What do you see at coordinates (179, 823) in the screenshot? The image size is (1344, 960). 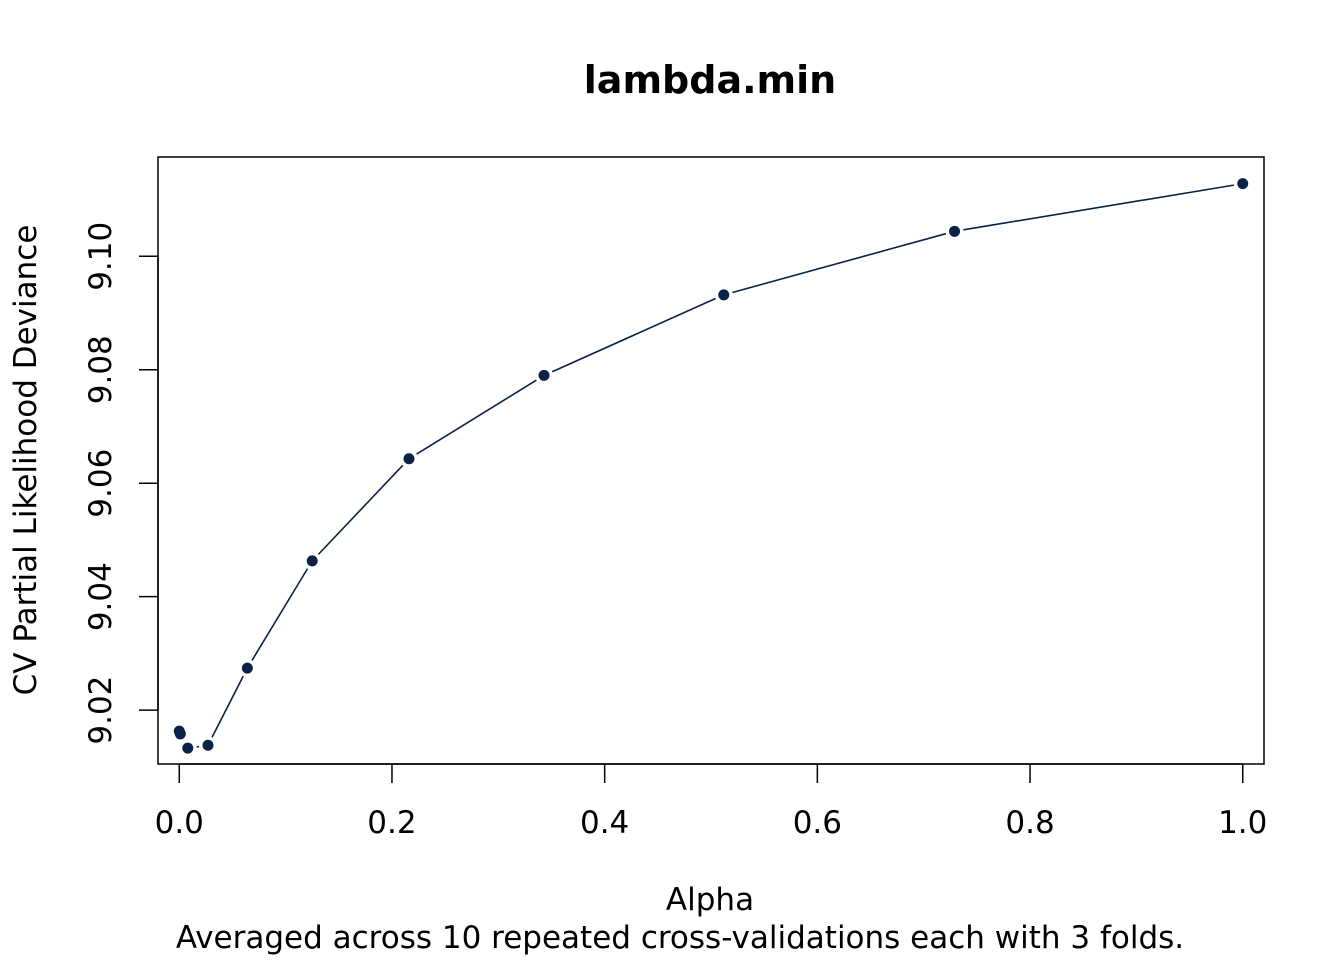 I see `x-tick-label: 0.0` at bounding box center [179, 823].